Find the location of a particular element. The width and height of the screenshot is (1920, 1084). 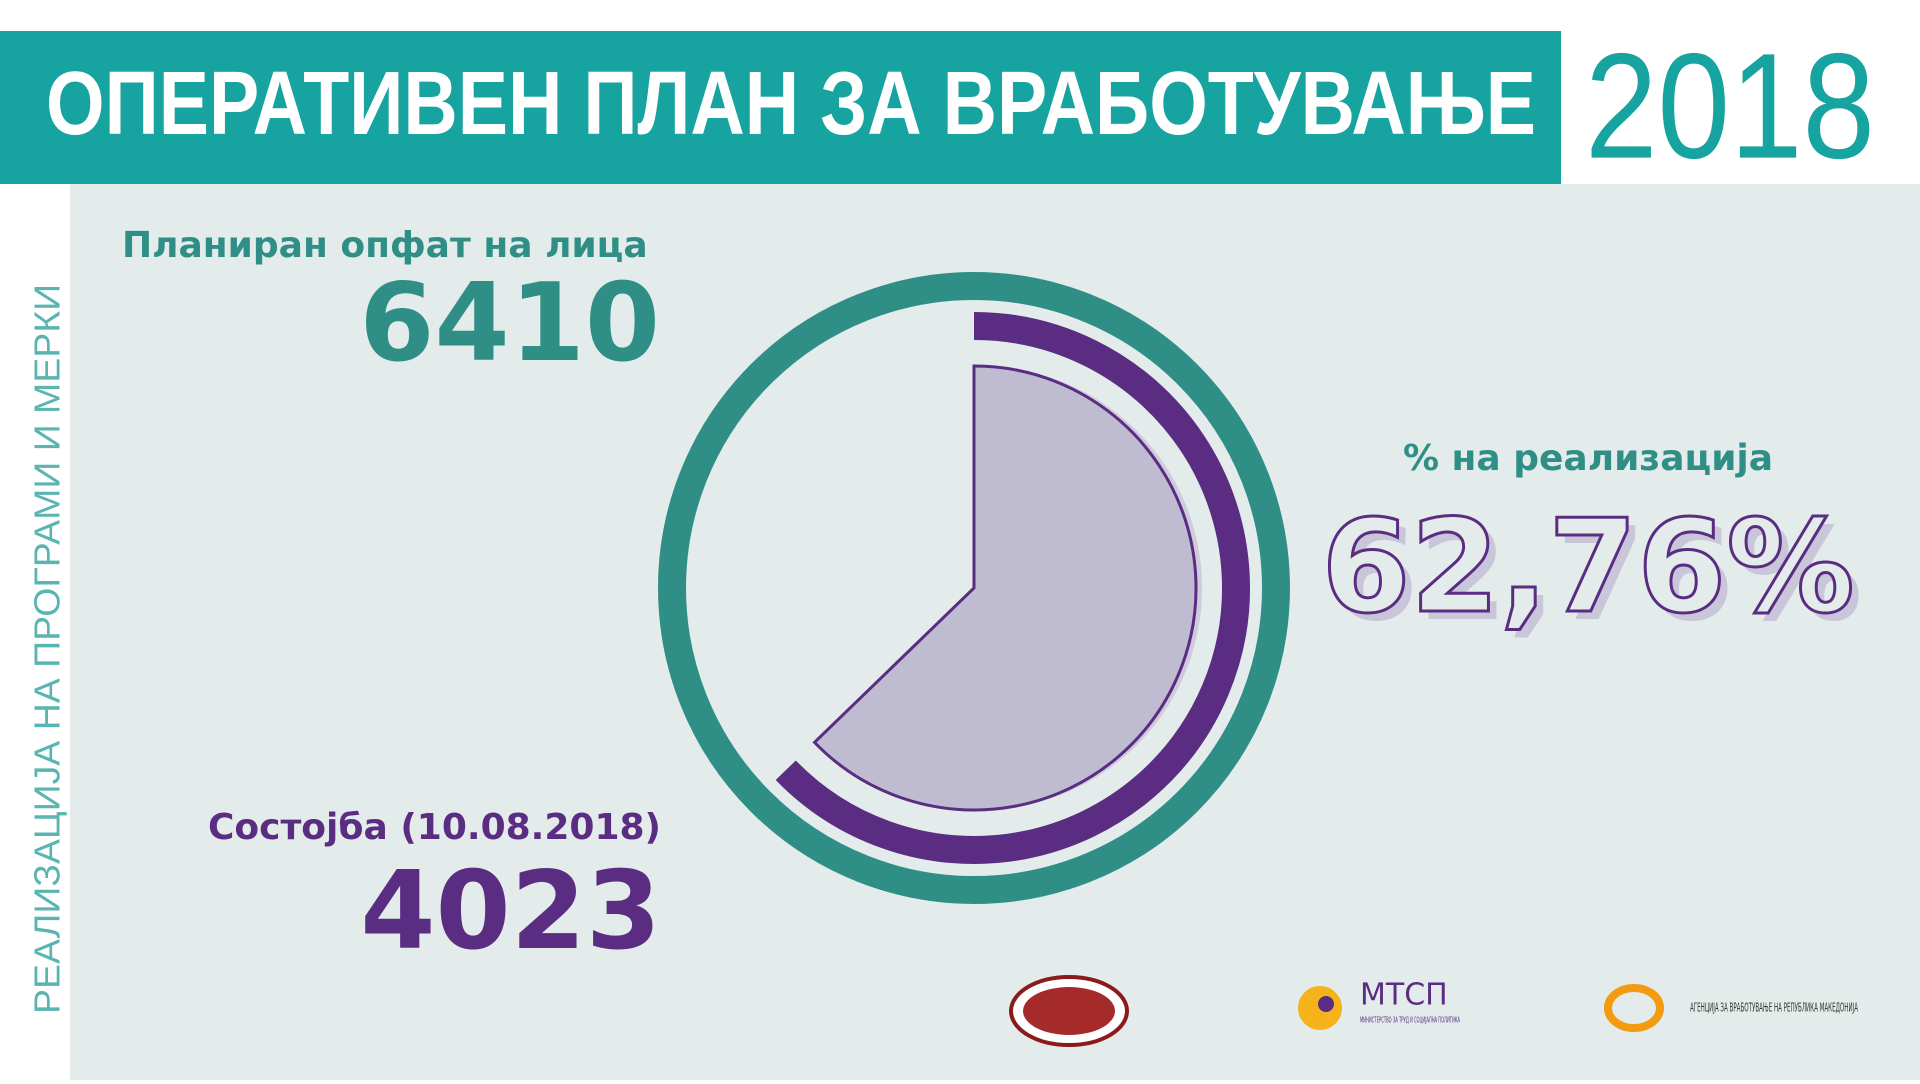

logo-mtsp-dot is located at coordinates (1326, 1004).